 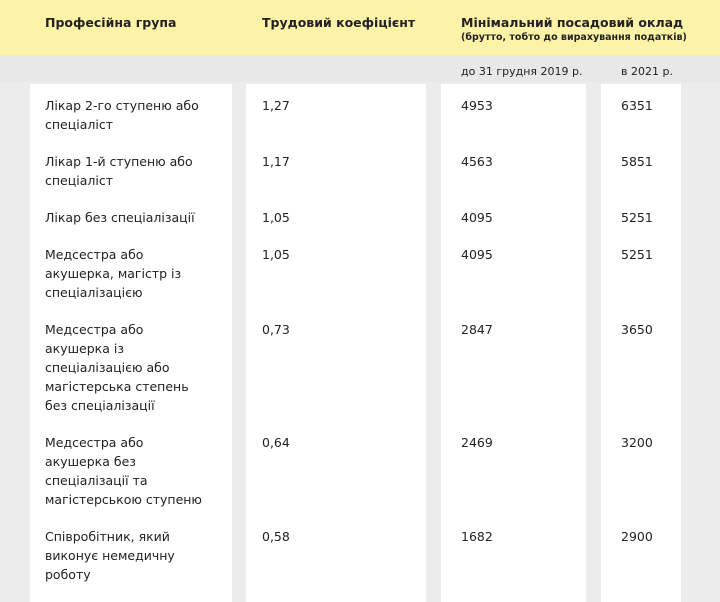 What do you see at coordinates (111, 22) in the screenshot?
I see `column-header: Професійна група` at bounding box center [111, 22].